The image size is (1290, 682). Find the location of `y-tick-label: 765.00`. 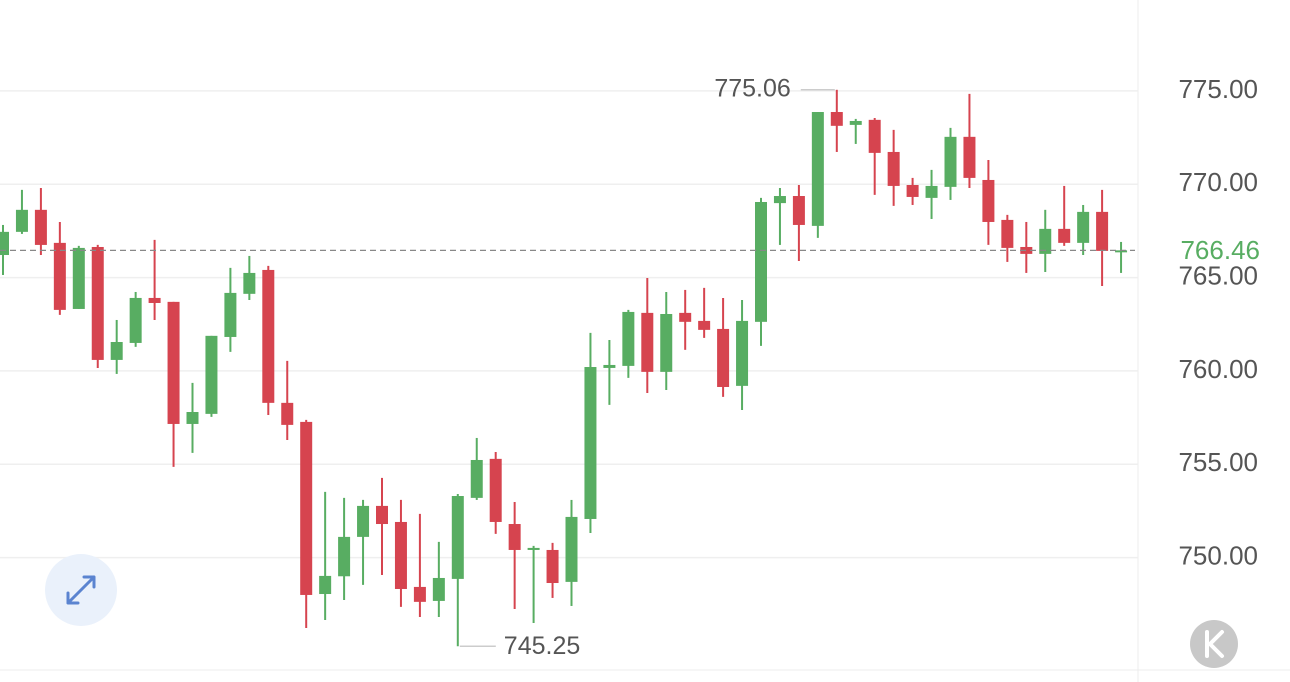

y-tick-label: 765.00 is located at coordinates (1218, 275).